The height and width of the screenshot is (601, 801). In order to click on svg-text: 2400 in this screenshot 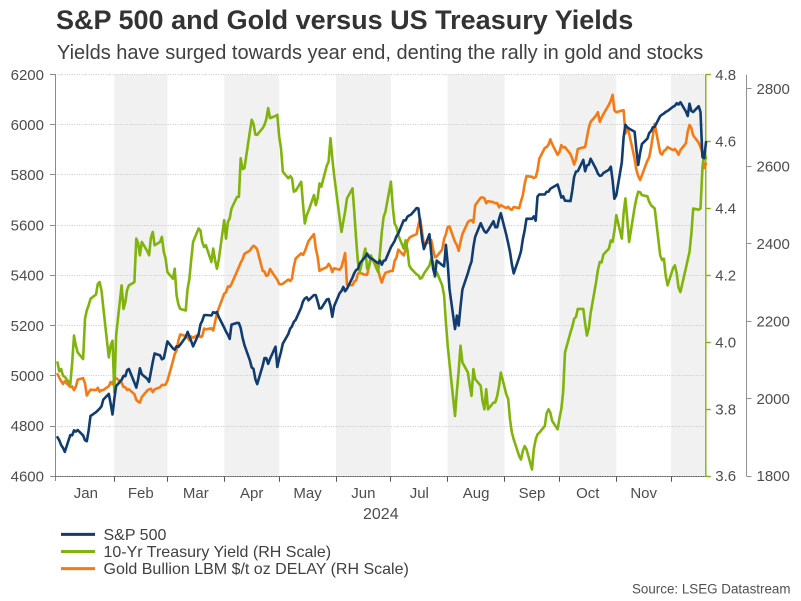, I will do `click(773, 244)`.